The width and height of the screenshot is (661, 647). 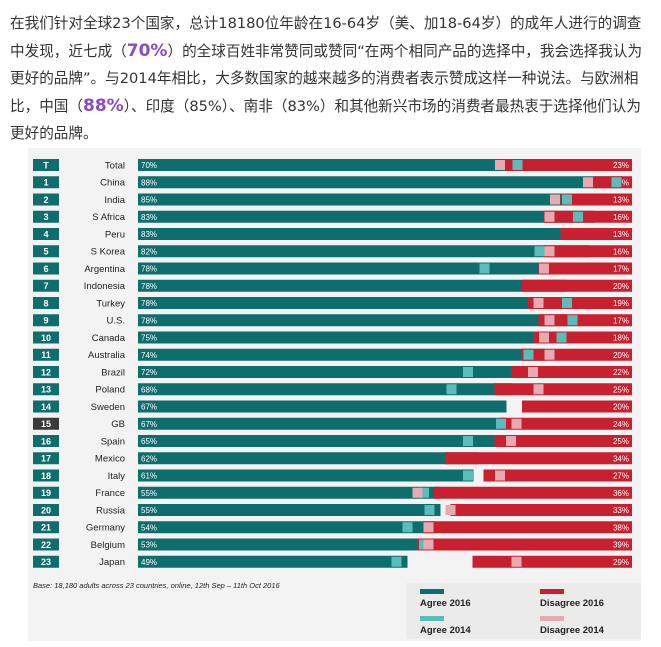 I want to click on marker-disagree-2014-russia, so click(x=450, y=510).